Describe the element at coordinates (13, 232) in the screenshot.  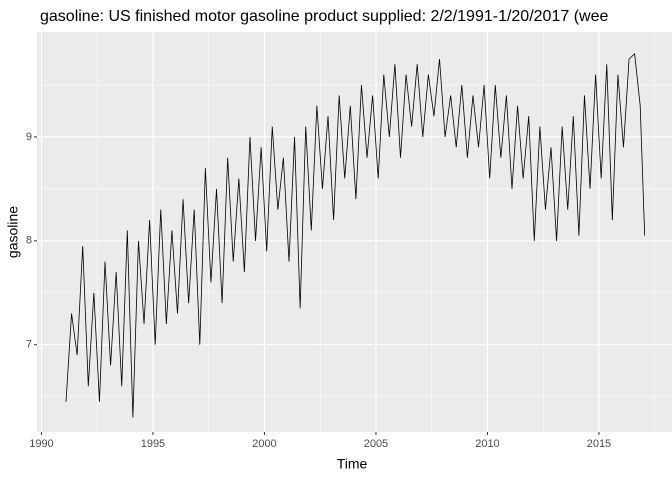
I see `y-axis-label: gasoline` at that location.